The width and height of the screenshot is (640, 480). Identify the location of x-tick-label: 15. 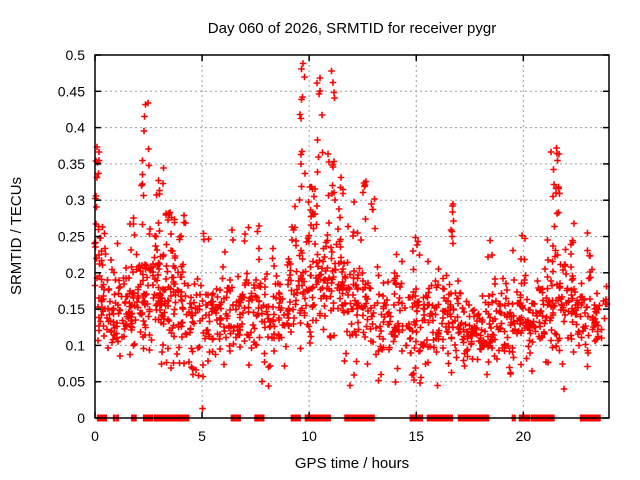
(416, 436).